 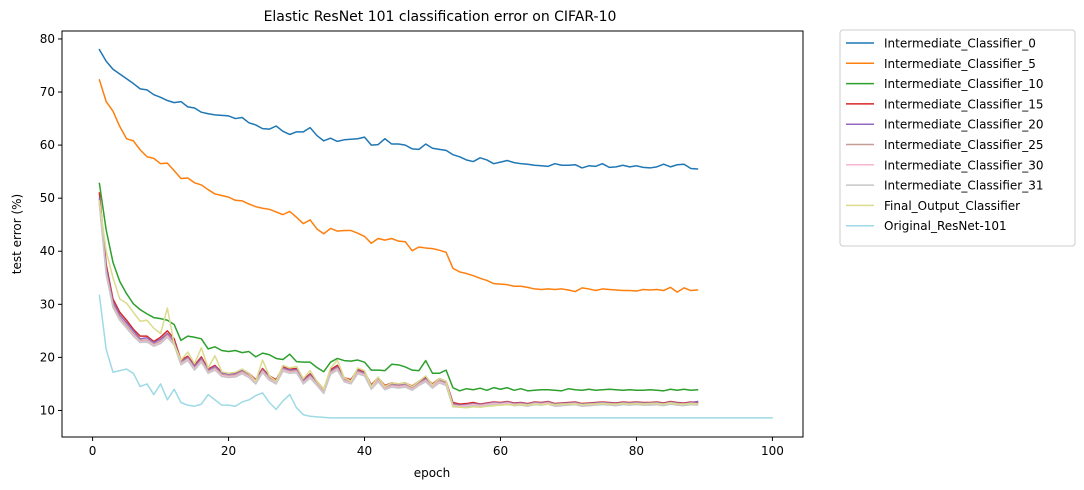 What do you see at coordinates (963, 165) in the screenshot?
I see `legend-label-6: Intermediate_Classifier_30` at bounding box center [963, 165].